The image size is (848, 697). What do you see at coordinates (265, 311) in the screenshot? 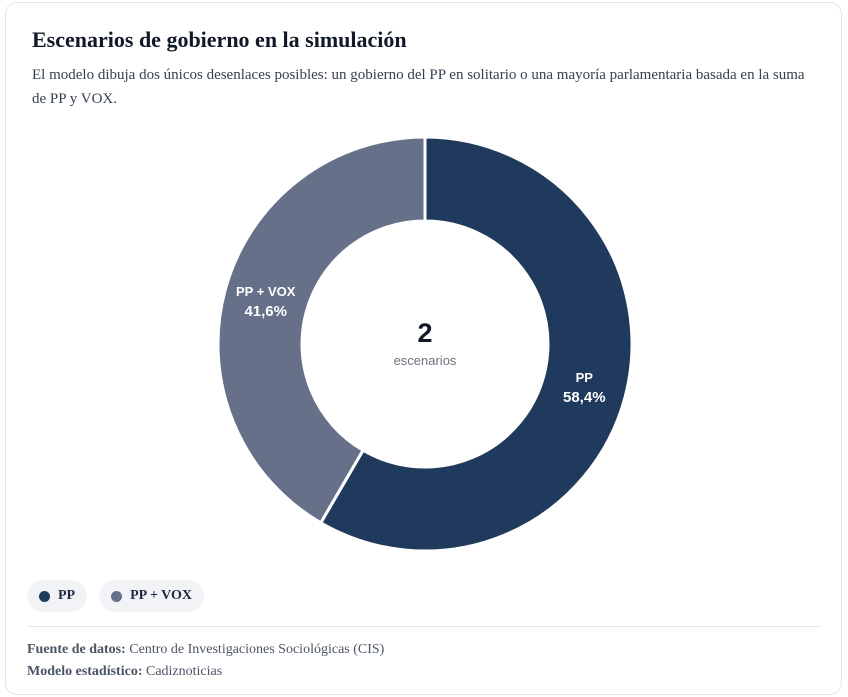
I see `slice-value-pp-vox: 41,6%` at bounding box center [265, 311].